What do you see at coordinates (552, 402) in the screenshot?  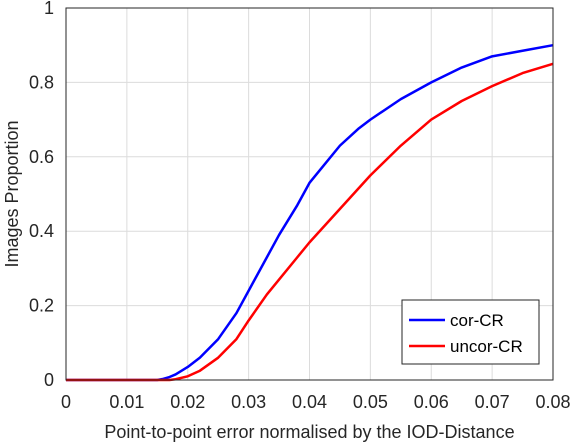 I see `x-tick-label: 0.08` at bounding box center [552, 402].